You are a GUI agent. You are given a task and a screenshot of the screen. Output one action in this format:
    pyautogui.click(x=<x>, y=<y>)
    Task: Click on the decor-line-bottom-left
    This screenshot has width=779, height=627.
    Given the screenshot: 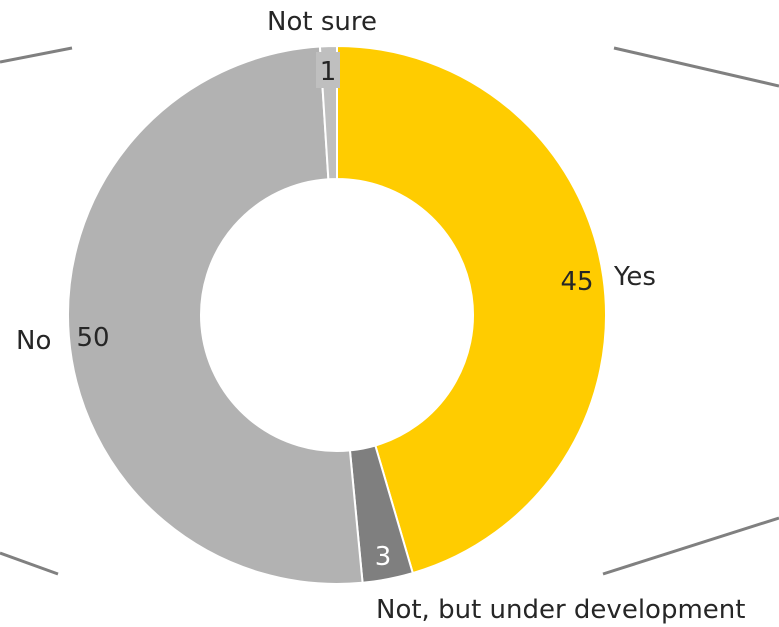 What is the action you would take?
    pyautogui.click(x=29, y=563)
    